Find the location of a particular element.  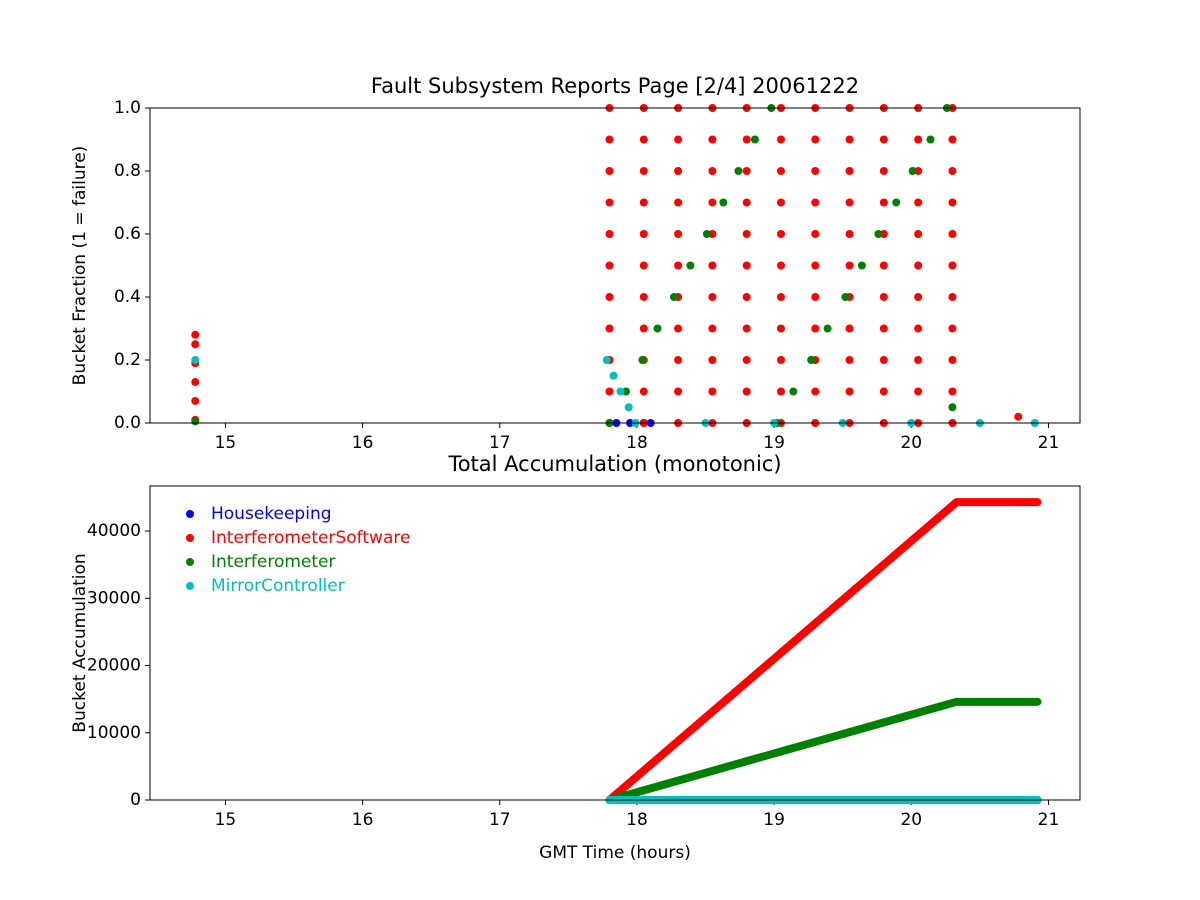

x-tick-label: 17 is located at coordinates (500, 820).